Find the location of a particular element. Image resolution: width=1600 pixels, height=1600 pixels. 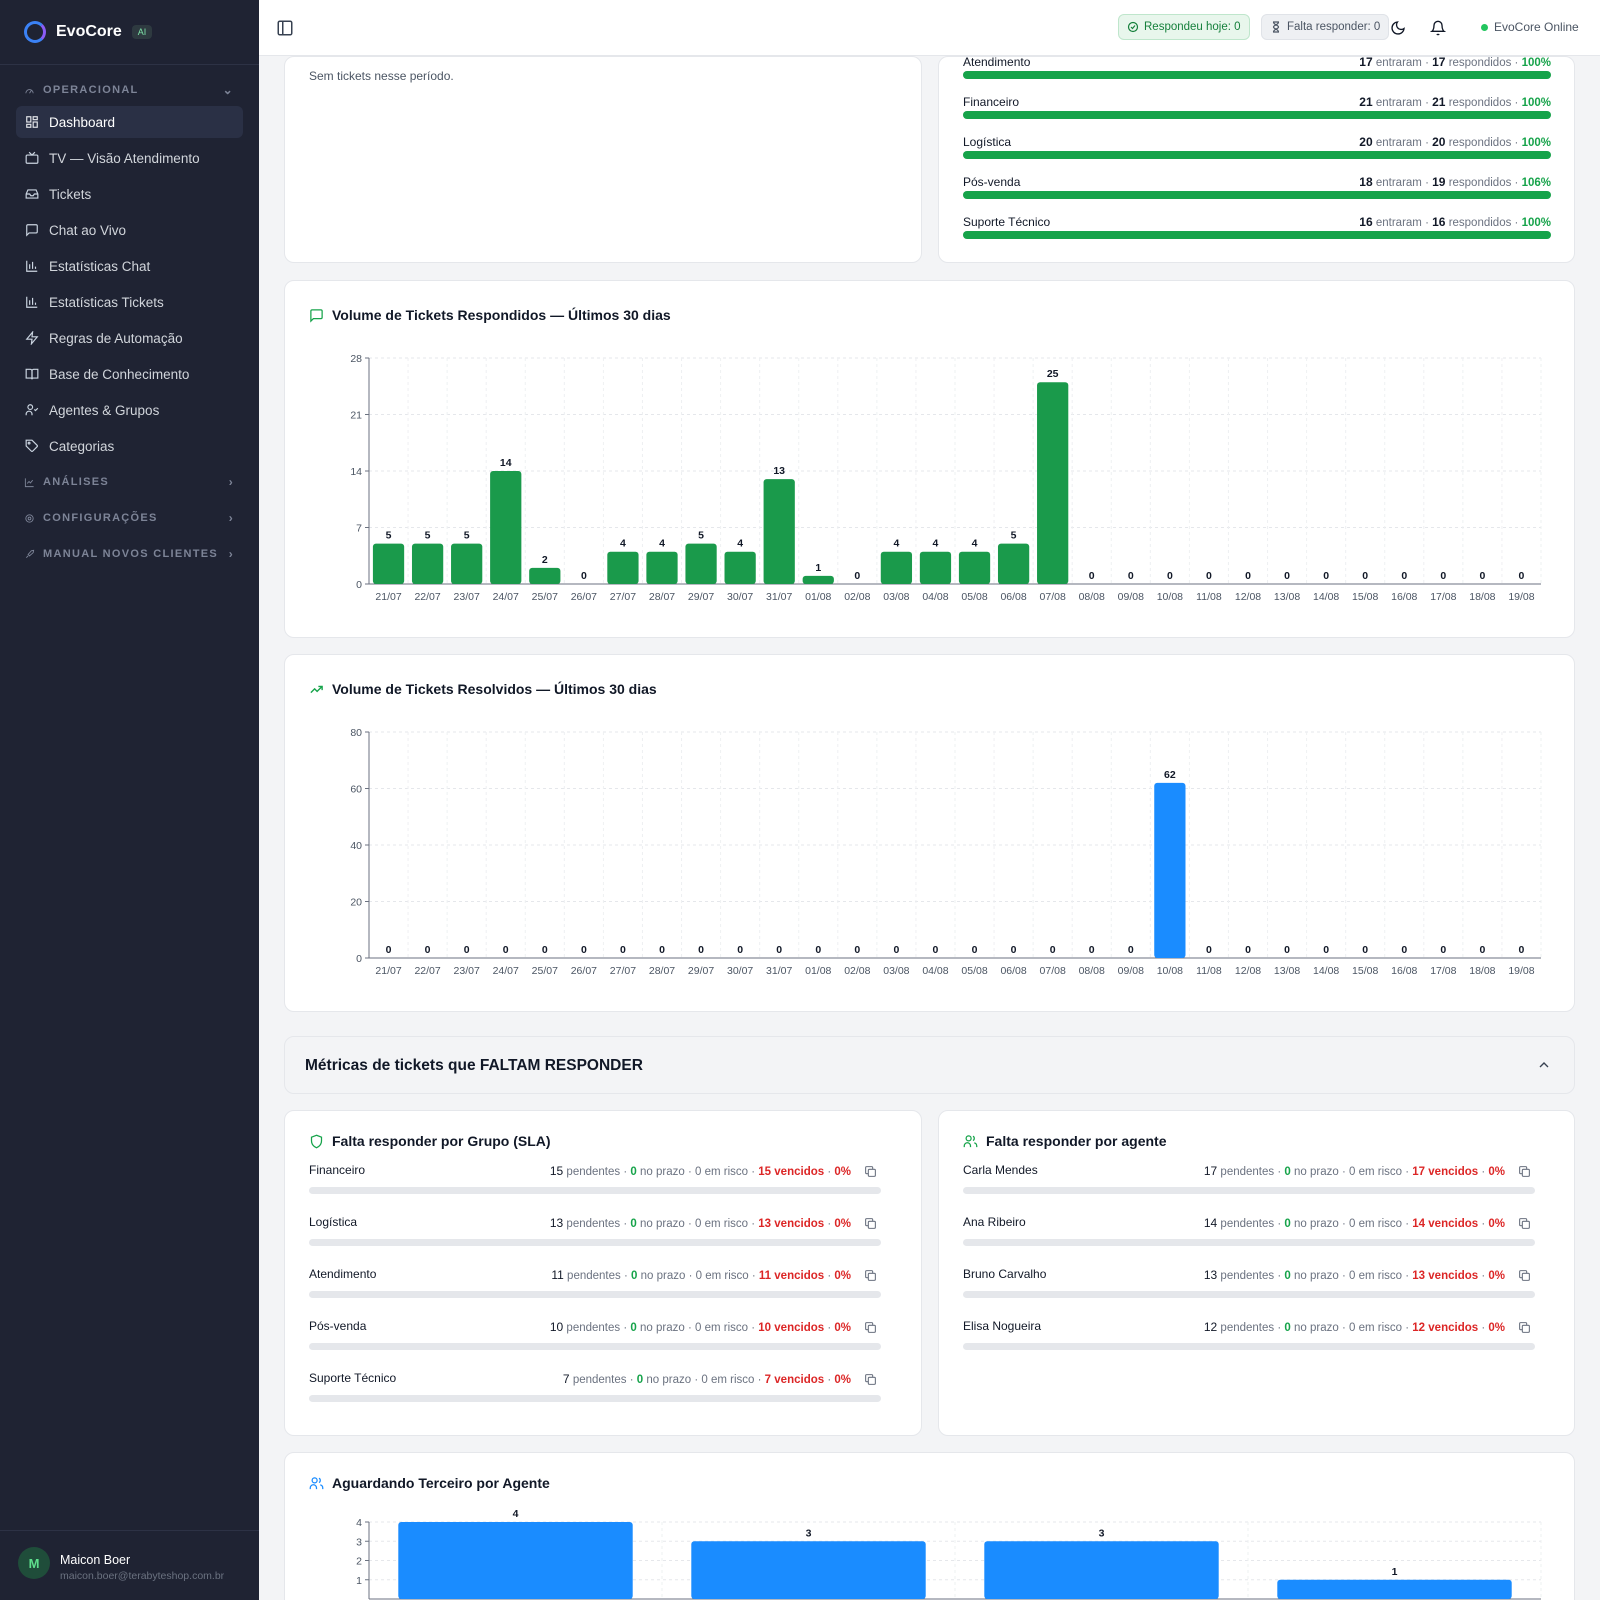

sidebar-item-chat: Chat ao Vivo is located at coordinates (129, 230).